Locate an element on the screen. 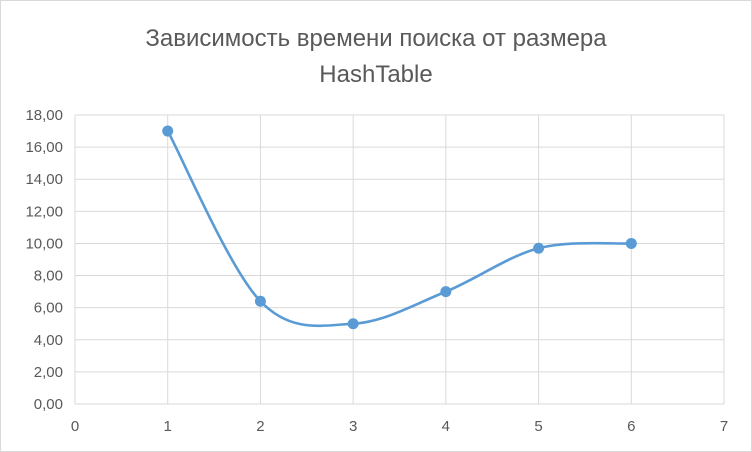  y-tick-label: 0,00 is located at coordinates (48, 404).